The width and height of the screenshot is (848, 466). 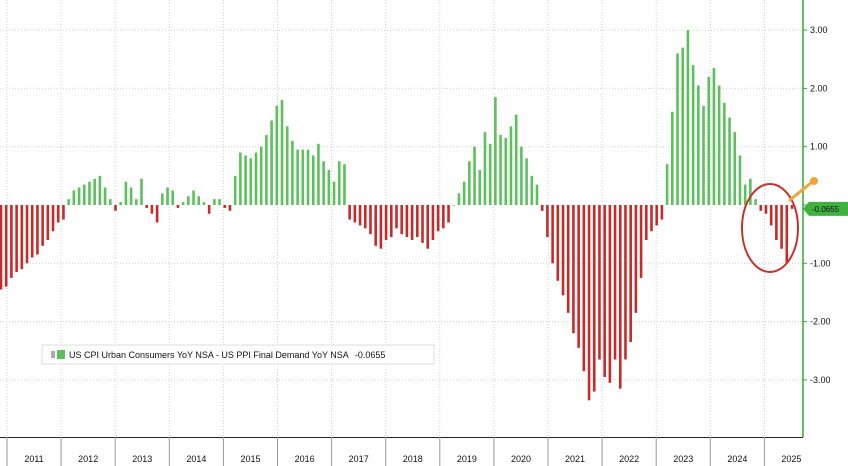 I want to click on x-tick-label: 2022, so click(x=629, y=459).